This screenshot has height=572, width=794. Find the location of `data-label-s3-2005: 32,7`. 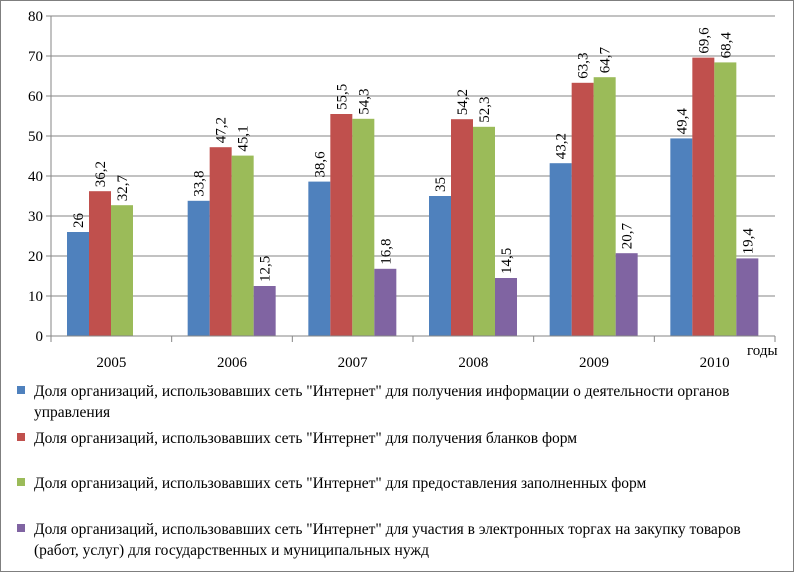

data-label-s3-2005: 32,7 is located at coordinates (123, 187).